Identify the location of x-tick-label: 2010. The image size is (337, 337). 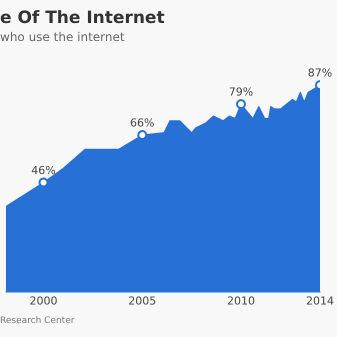
(241, 301).